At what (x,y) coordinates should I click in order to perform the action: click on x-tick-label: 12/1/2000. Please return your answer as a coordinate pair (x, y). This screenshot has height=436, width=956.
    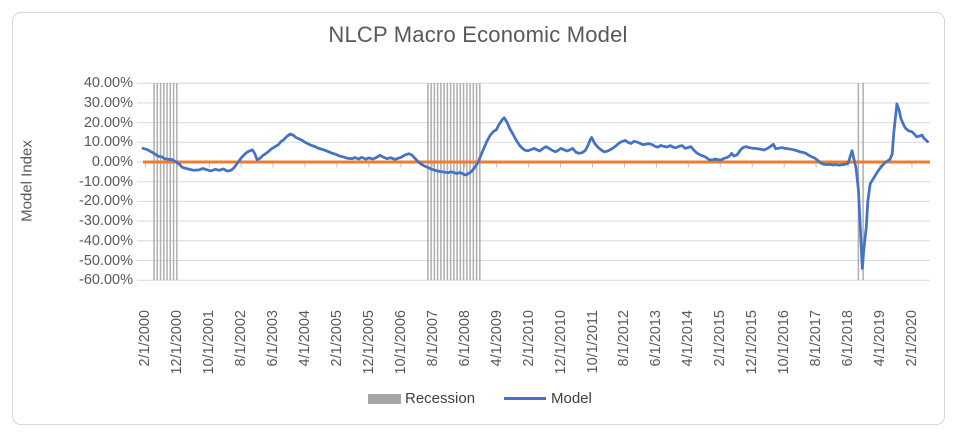
    Looking at the image, I should click on (177, 342).